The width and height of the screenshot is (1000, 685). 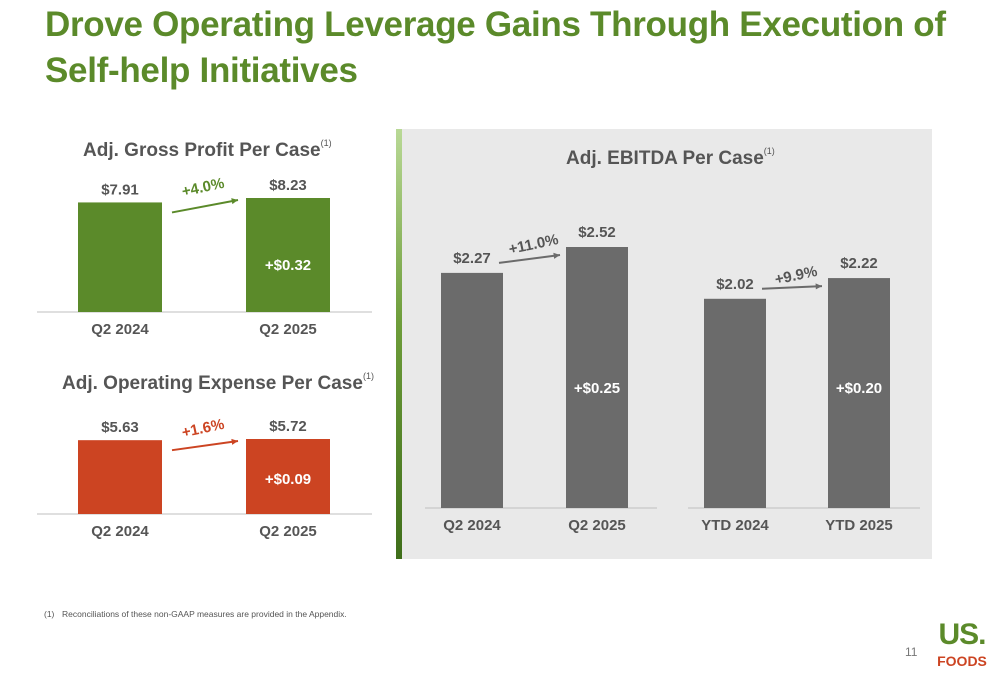 I want to click on ebitda-change-label: +11.0%, so click(x=533, y=244).